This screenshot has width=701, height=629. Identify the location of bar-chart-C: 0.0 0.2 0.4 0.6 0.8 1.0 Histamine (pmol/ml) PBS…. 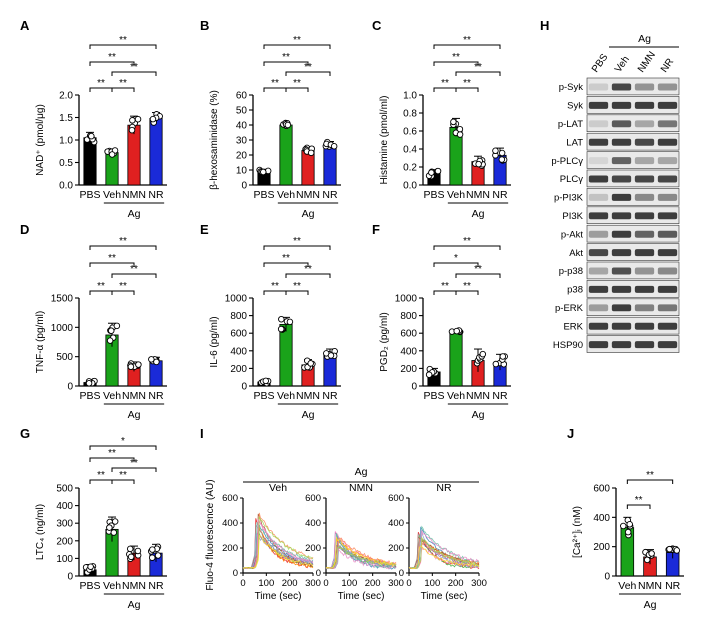
(445, 127).